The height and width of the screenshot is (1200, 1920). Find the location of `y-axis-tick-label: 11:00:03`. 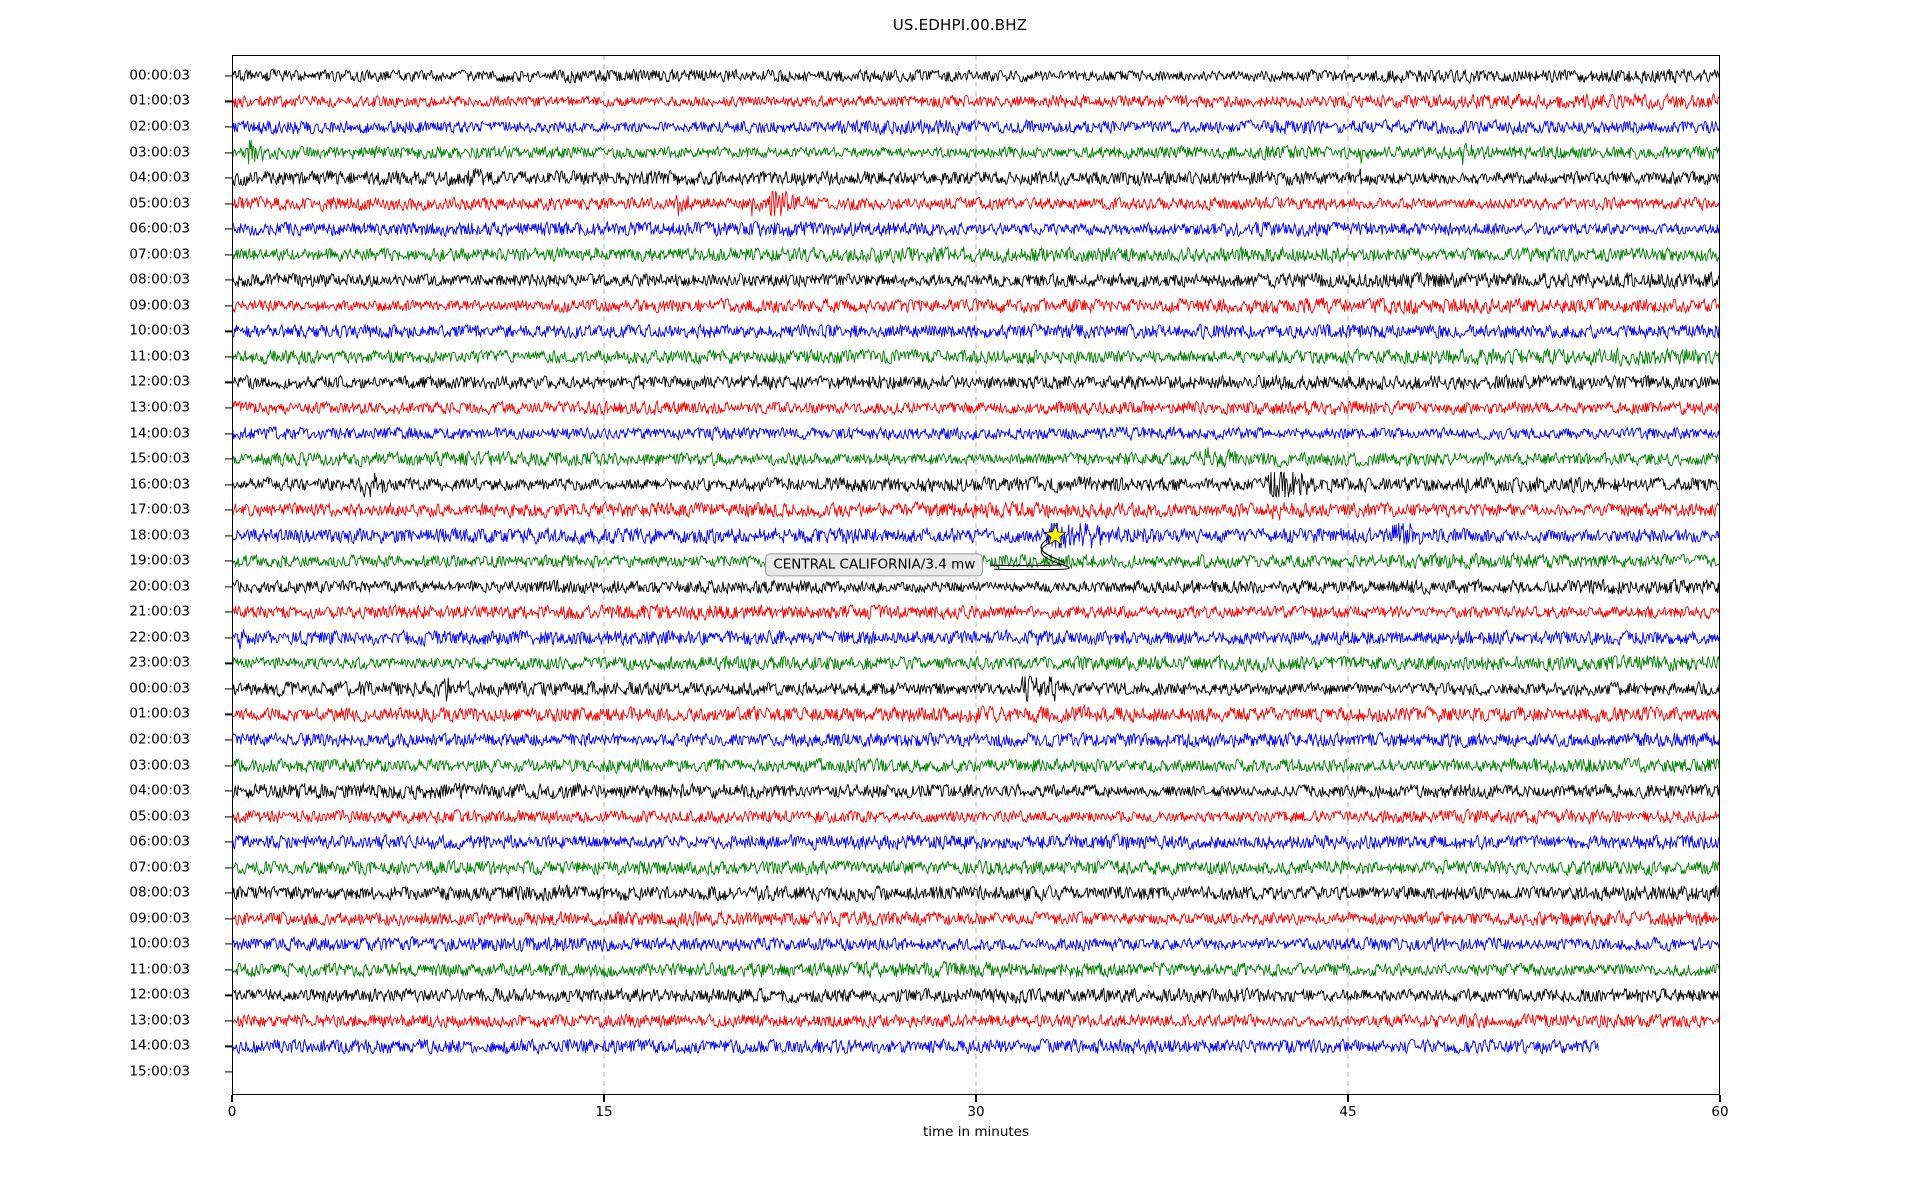

y-axis-tick-label: 11:00:03 is located at coordinates (159, 356).